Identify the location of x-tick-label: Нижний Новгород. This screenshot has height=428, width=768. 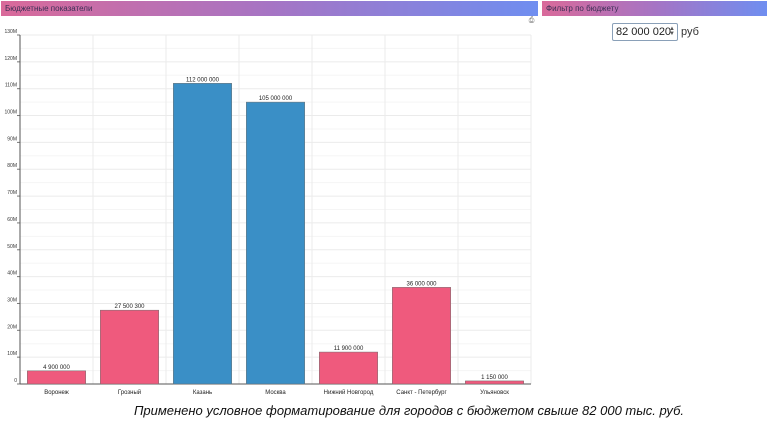
(349, 392).